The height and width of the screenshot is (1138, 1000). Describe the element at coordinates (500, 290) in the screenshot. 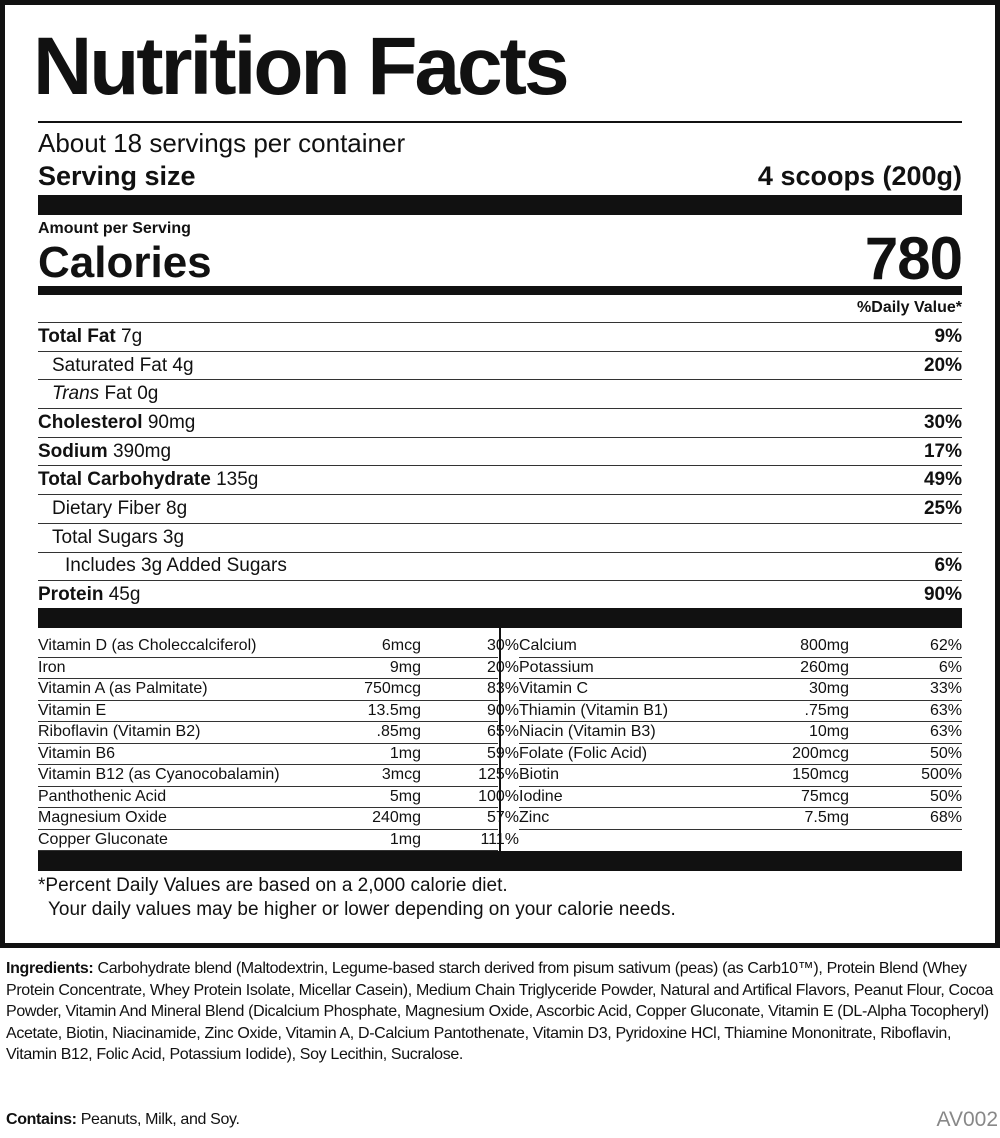

I see `medium-divider` at that location.